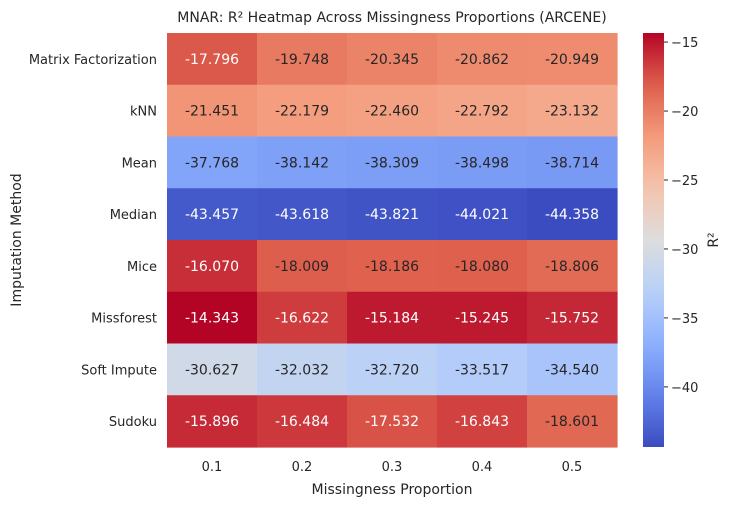  I want to click on cell-value-label: -44.021, so click(482, 215).